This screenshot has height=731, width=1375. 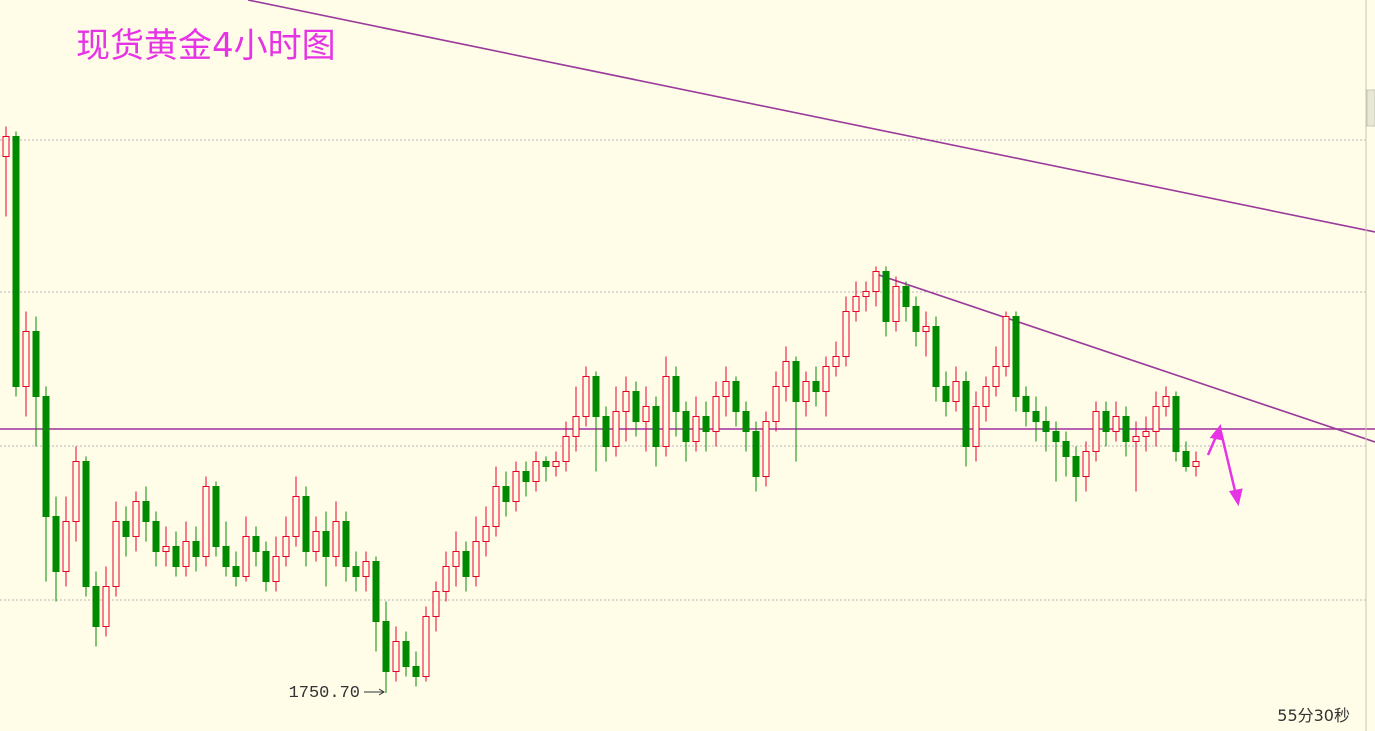 What do you see at coordinates (1313, 715) in the screenshot?
I see `countdown: 55分30秒` at bounding box center [1313, 715].